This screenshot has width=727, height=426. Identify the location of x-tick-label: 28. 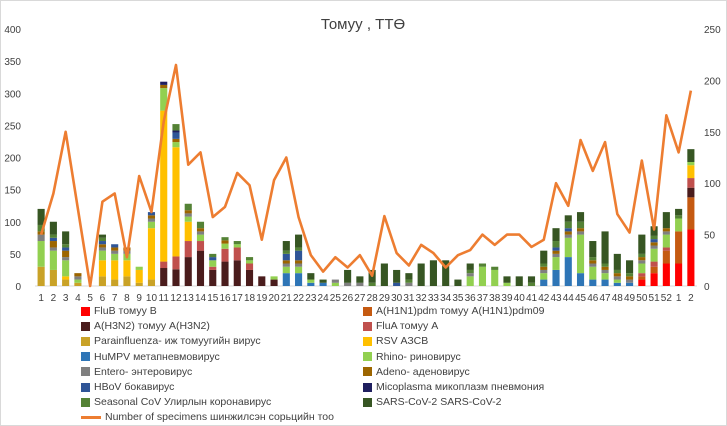
(373, 298).